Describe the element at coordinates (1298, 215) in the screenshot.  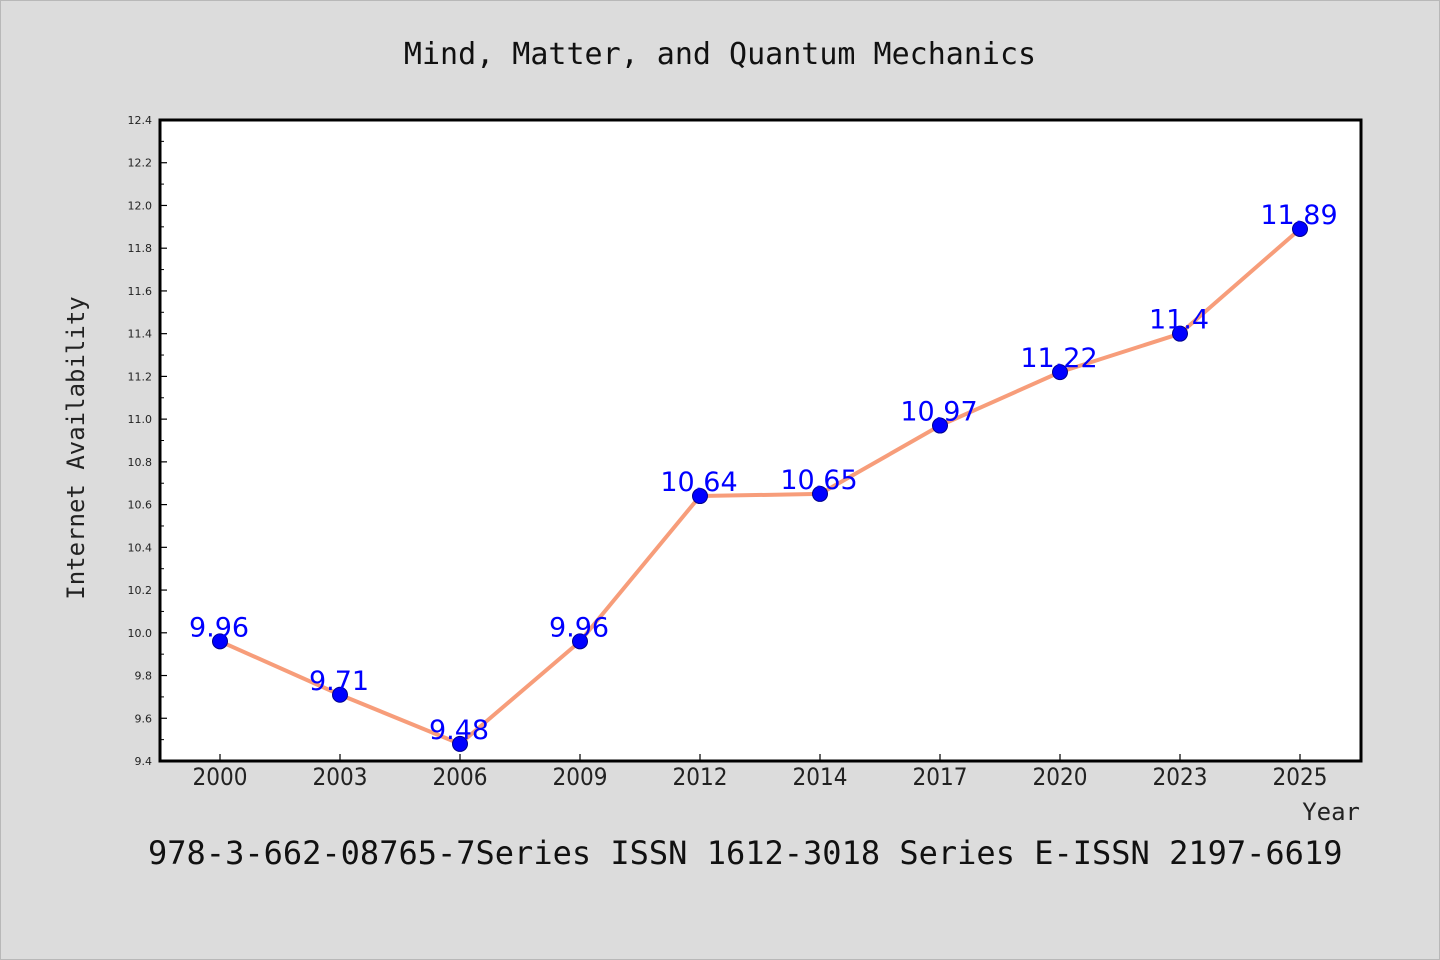
I see `data-label: 11.89` at that location.